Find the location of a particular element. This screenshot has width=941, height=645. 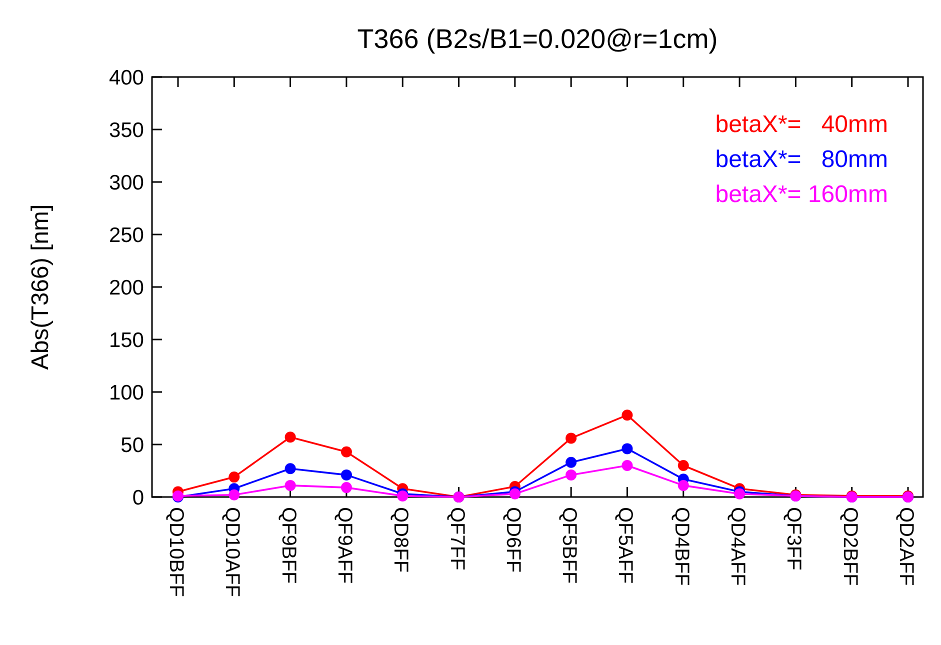

text: betaX*= 160mm is located at coordinates (801, 194).